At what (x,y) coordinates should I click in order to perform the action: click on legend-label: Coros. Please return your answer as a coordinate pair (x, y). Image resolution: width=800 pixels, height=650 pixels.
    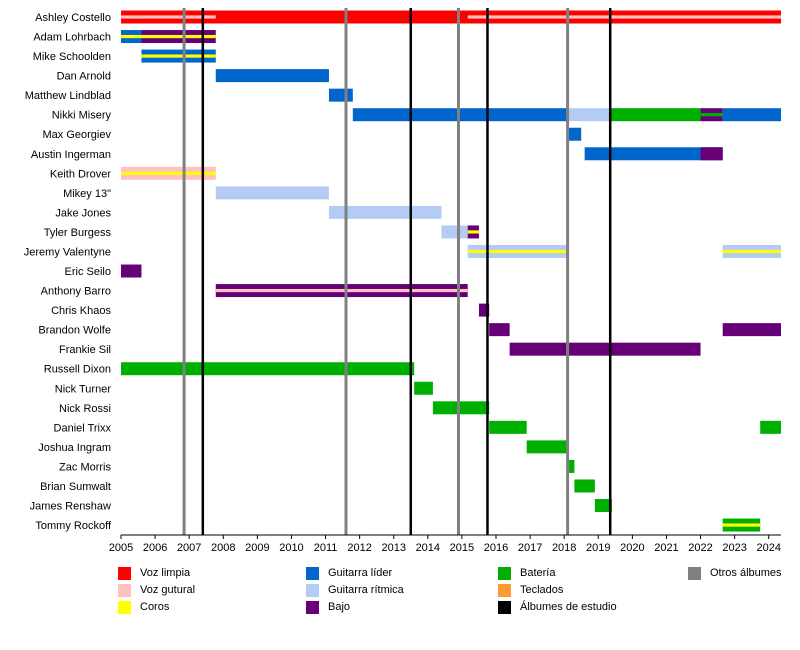
    Looking at the image, I should click on (155, 607).